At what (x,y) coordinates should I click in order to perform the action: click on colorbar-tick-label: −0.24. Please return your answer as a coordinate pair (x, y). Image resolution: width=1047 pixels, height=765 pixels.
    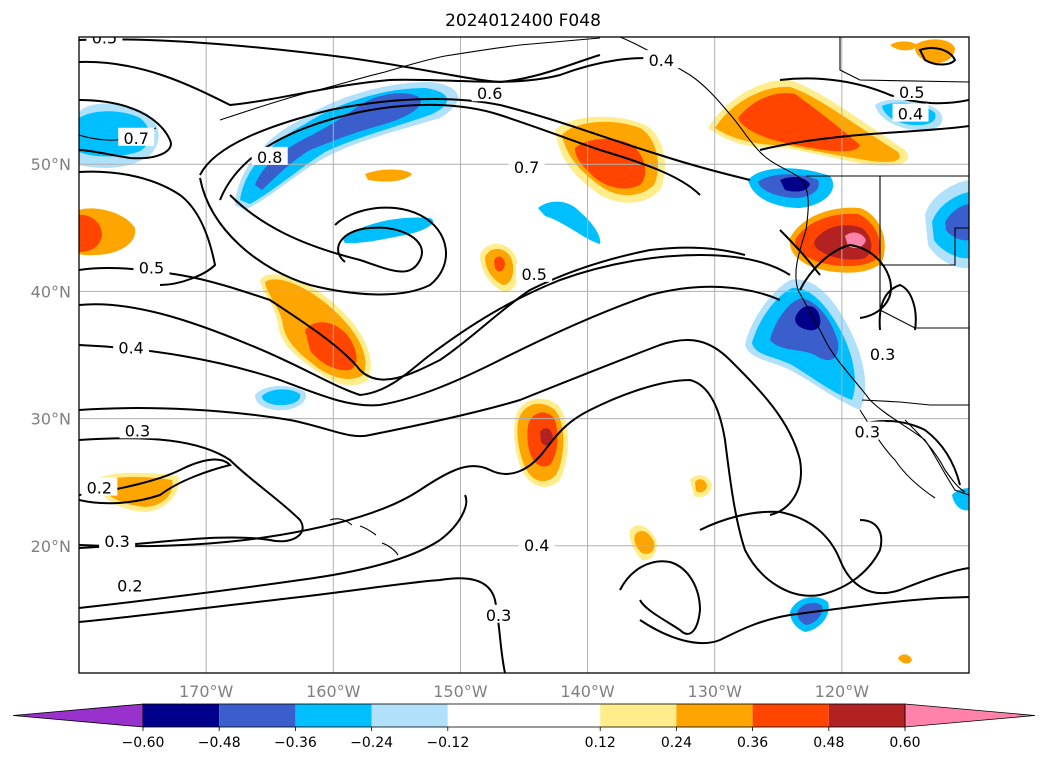
    Looking at the image, I should click on (371, 743).